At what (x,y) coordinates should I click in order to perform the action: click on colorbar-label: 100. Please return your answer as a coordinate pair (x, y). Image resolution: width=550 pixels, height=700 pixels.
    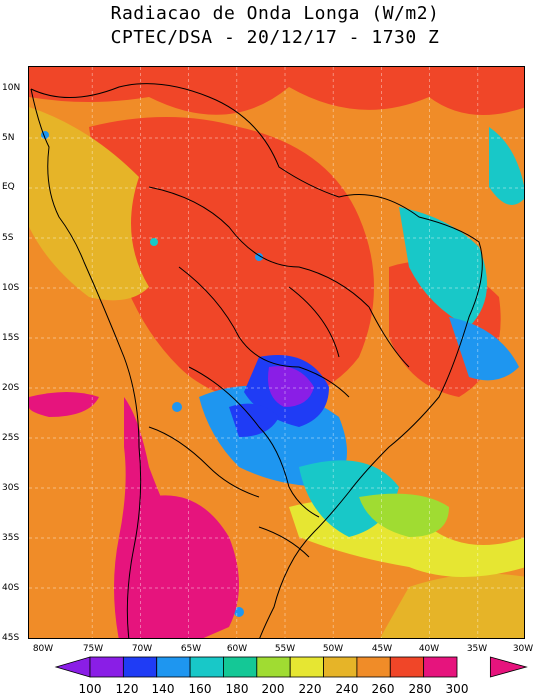
    Looking at the image, I should click on (90, 689).